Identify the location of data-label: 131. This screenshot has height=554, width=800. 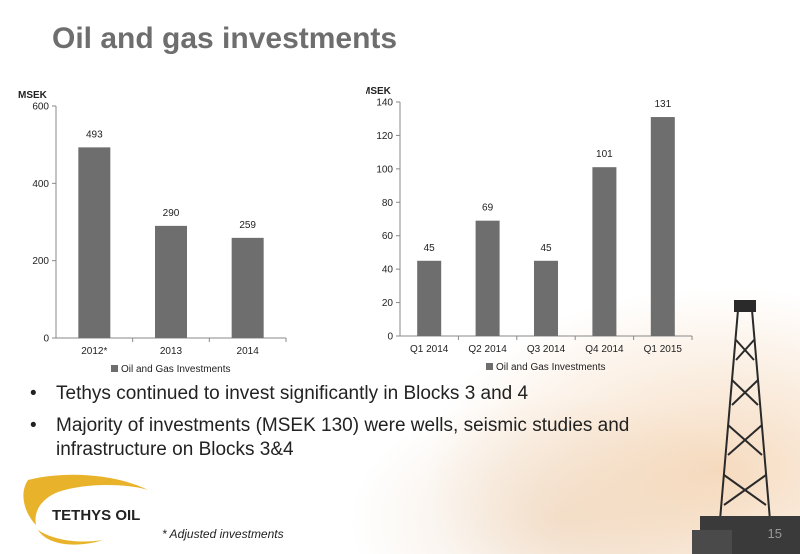
(662, 104).